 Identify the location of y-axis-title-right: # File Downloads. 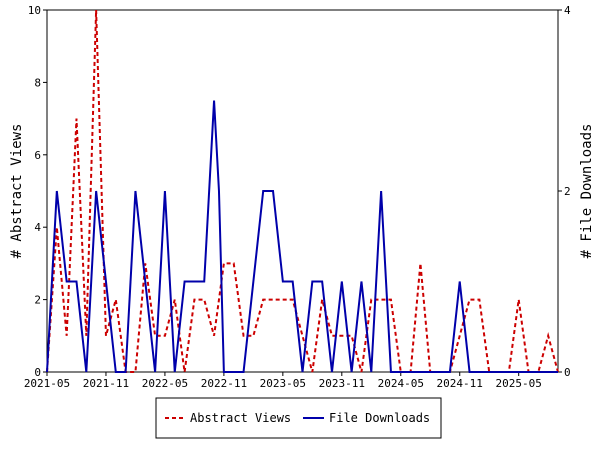
(587, 191).